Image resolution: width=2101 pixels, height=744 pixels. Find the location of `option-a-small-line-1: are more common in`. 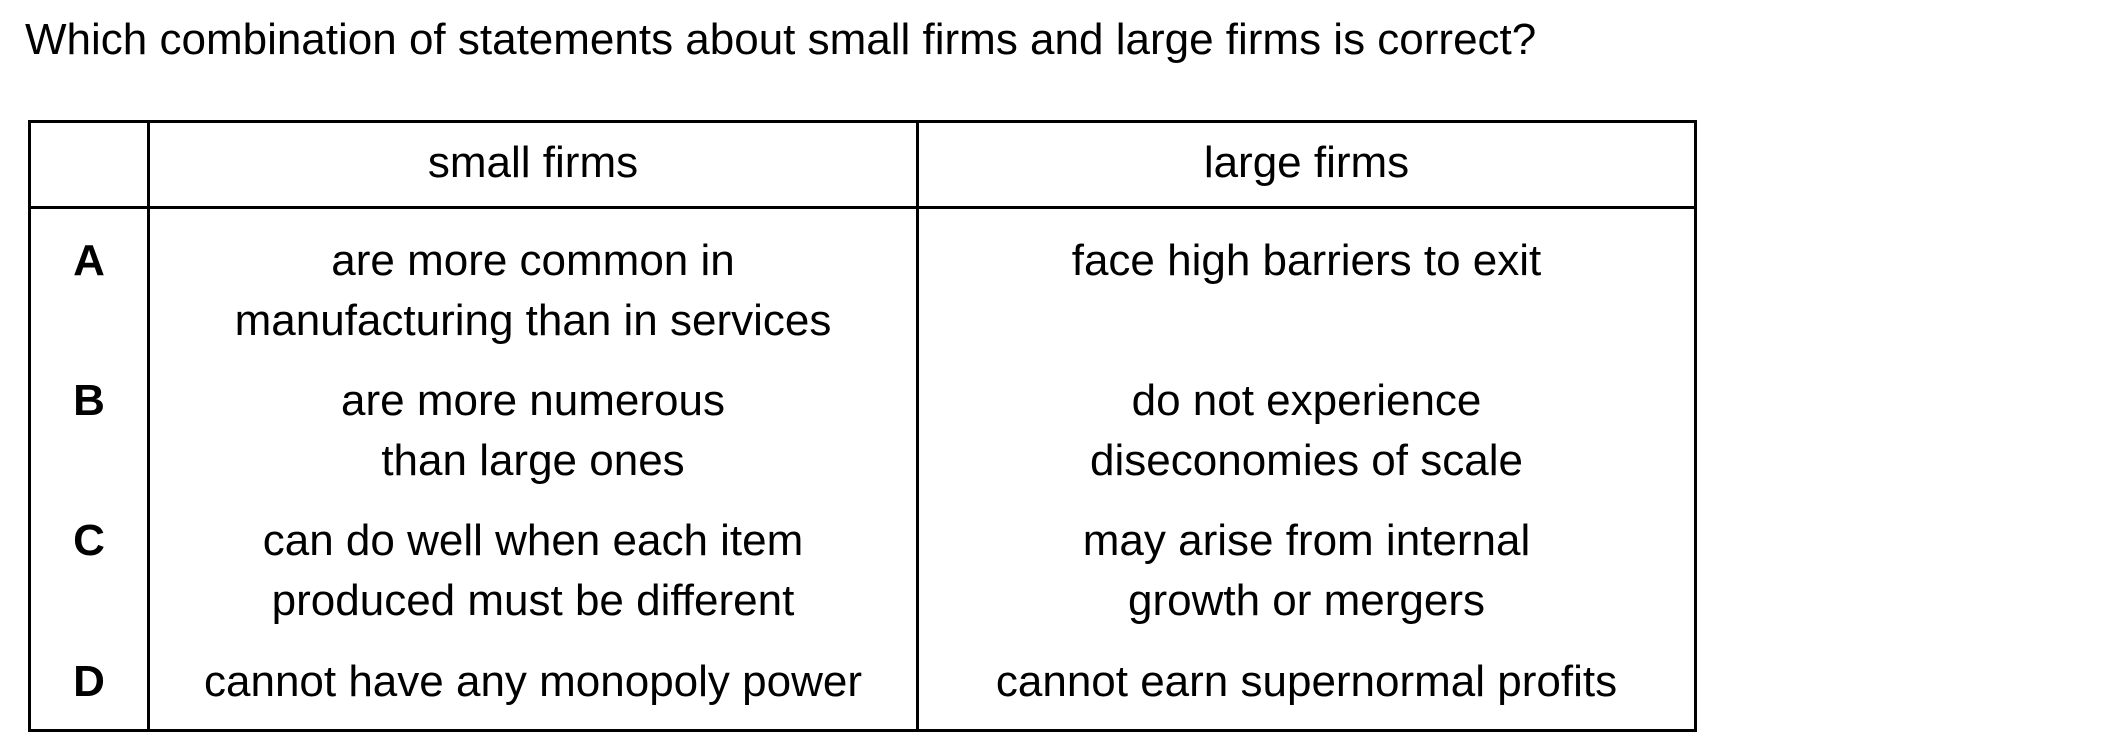

option-a-small-line-1: are more common in is located at coordinates (533, 260).